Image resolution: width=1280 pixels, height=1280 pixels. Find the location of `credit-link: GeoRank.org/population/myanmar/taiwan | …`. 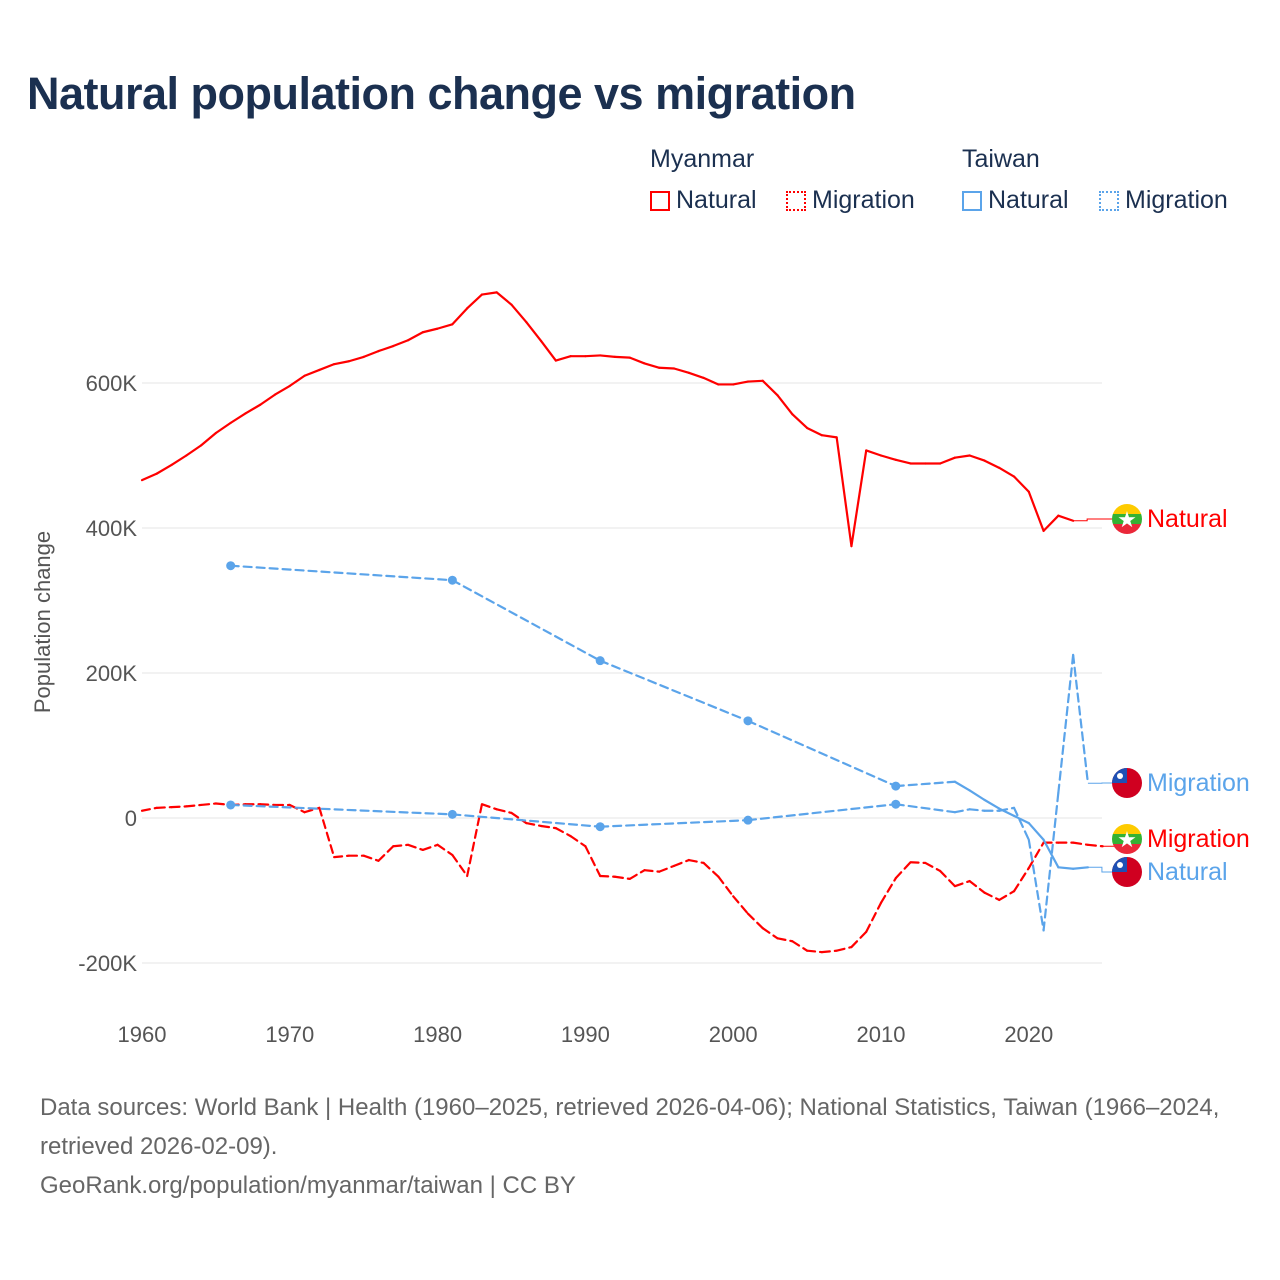

credit-link: GeoRank.org/population/myanmar/taiwan | … is located at coordinates (308, 1185).